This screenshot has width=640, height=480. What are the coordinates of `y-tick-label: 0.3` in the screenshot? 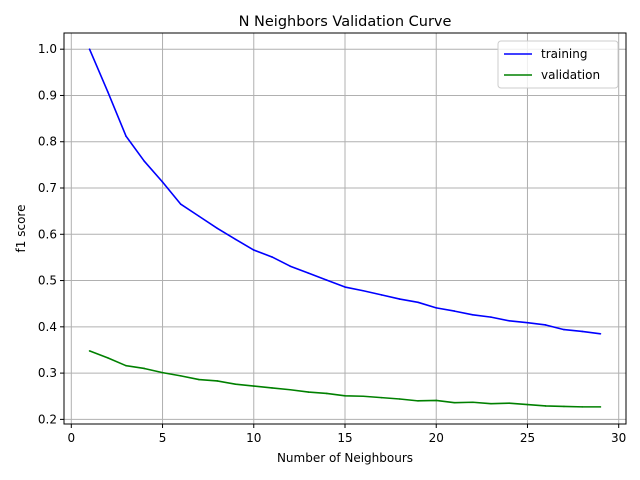 It's located at (47, 373).